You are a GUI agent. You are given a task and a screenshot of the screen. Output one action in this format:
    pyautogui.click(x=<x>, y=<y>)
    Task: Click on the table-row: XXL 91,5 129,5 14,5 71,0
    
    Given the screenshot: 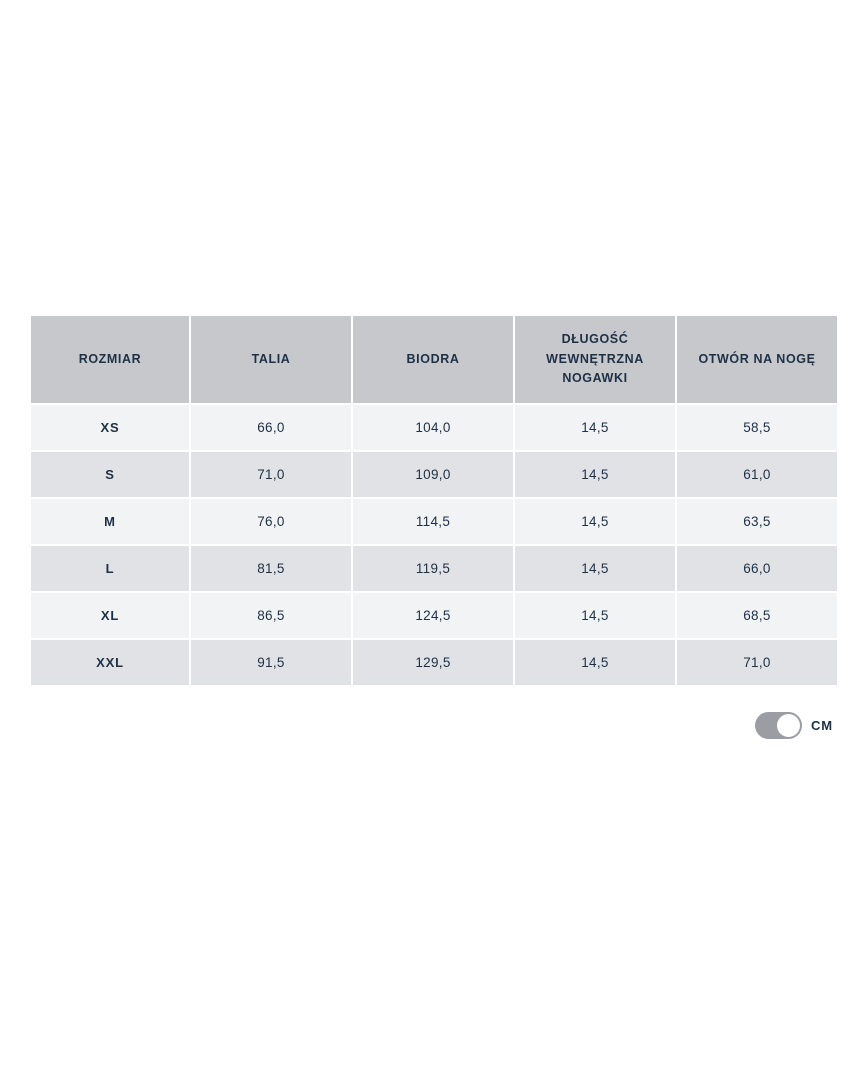 What is the action you would take?
    pyautogui.click(x=434, y=662)
    